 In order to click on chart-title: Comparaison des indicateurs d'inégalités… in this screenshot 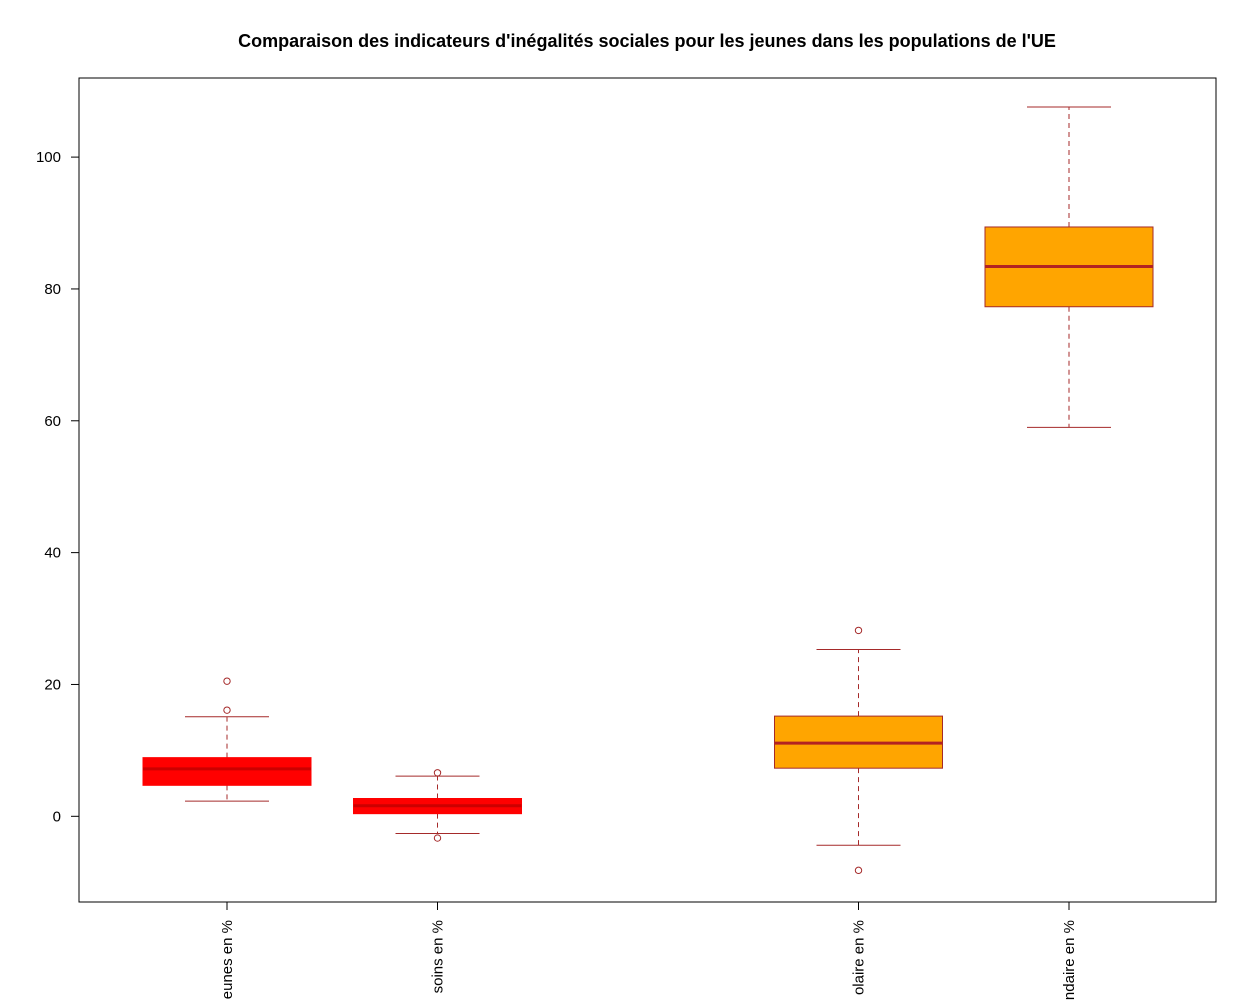, I will do `click(647, 41)`.